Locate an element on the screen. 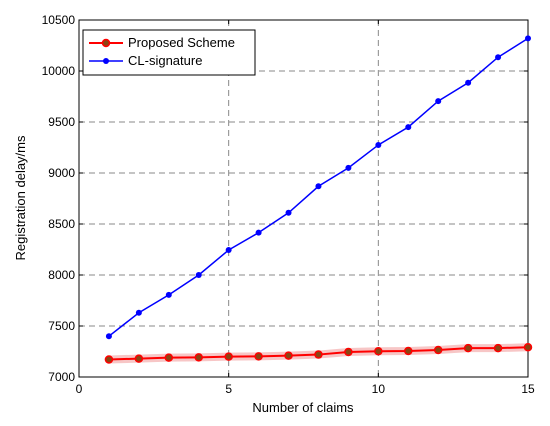  legend-box is located at coordinates (169, 52).